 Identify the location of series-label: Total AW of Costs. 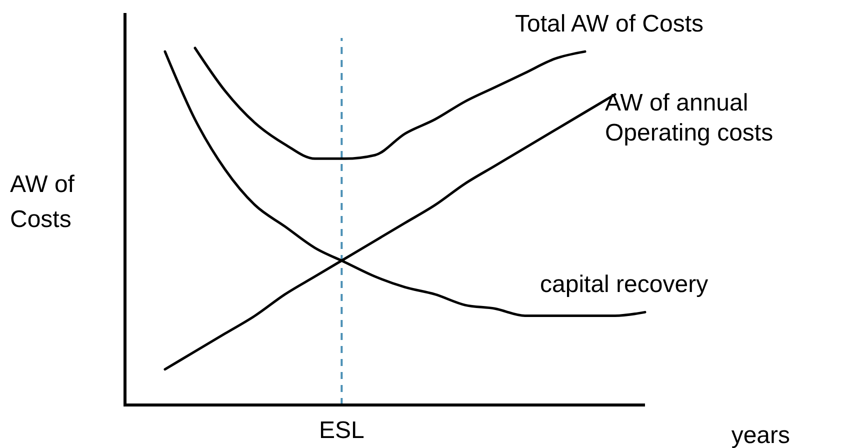
(609, 24).